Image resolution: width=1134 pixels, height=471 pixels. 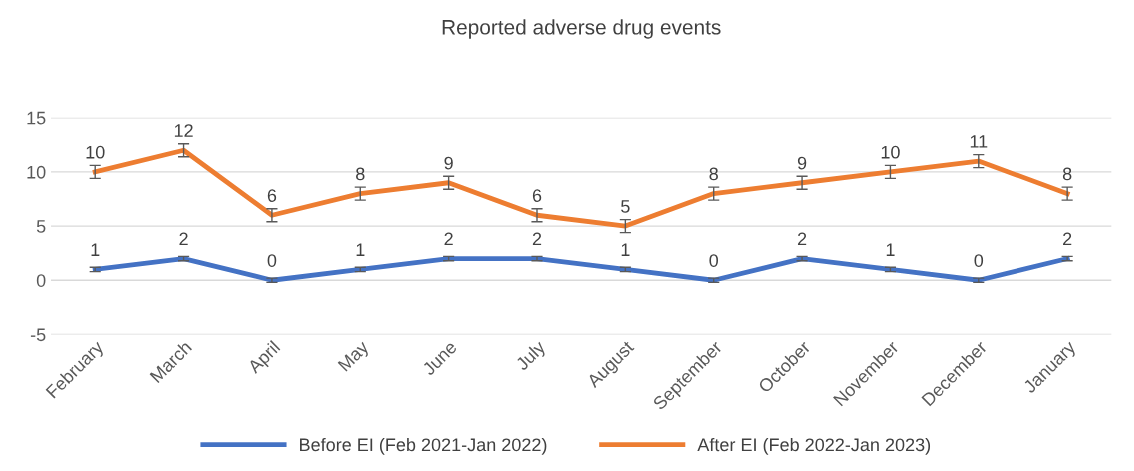 I want to click on data-label: 5, so click(x=625, y=206).